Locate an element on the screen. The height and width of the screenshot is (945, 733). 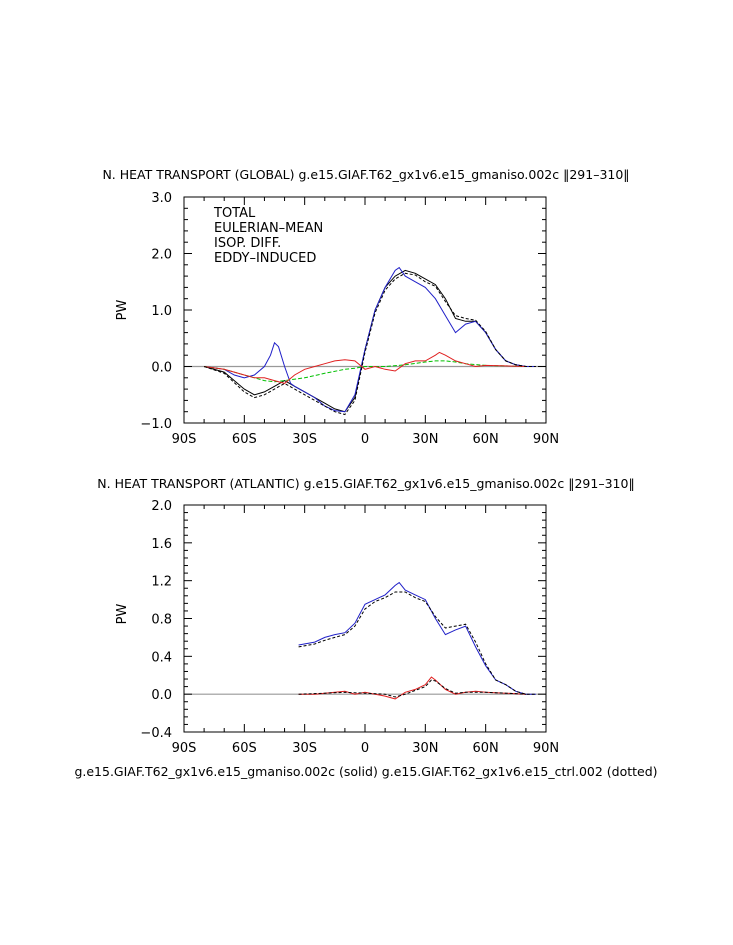
y-tick-label: −1.0 is located at coordinates (156, 424).